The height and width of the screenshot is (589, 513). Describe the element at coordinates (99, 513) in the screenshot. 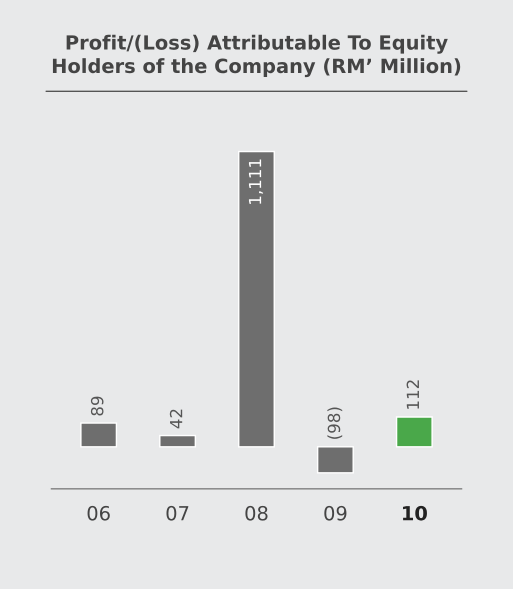

I see `x-tick-label: 06` at that location.